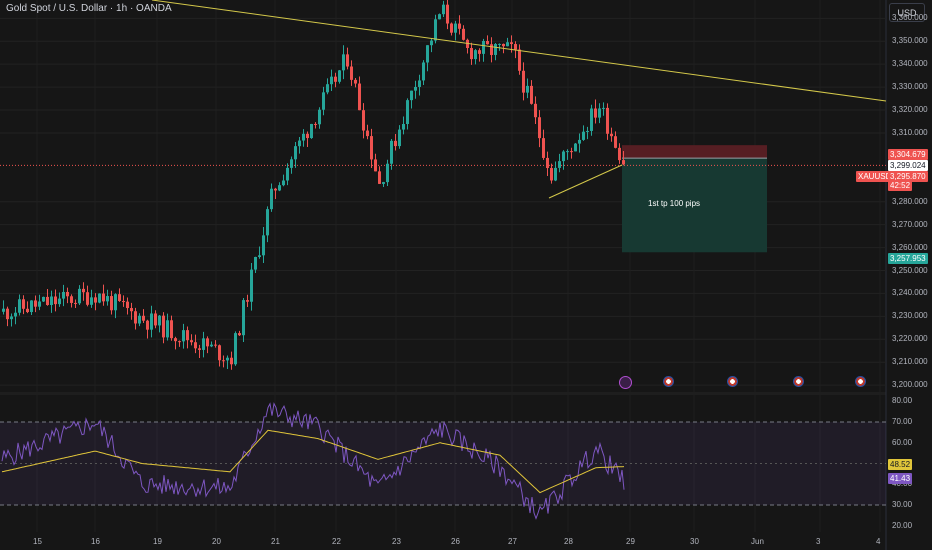  What do you see at coordinates (909, 275) in the screenshot?
I see `axis-background` at bounding box center [909, 275].